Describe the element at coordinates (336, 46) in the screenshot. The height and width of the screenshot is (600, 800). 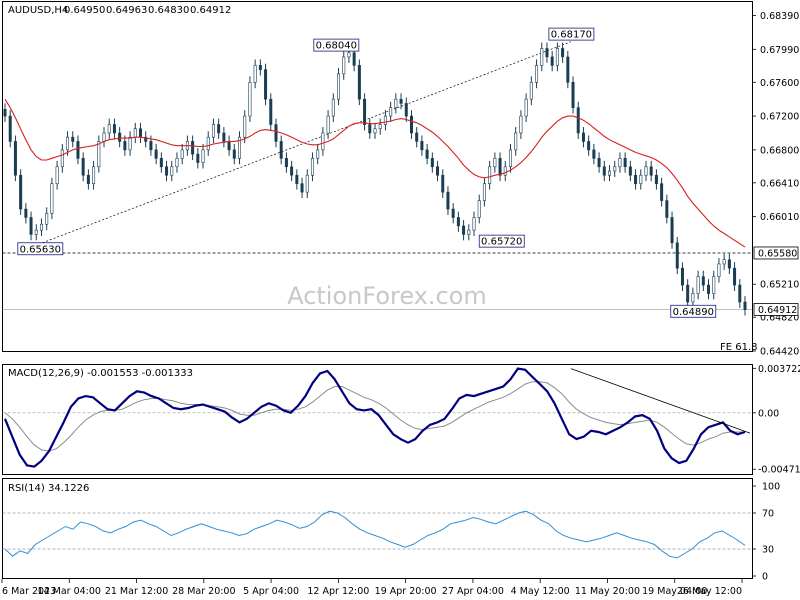
I see `annotation-label: 0.68040` at that location.